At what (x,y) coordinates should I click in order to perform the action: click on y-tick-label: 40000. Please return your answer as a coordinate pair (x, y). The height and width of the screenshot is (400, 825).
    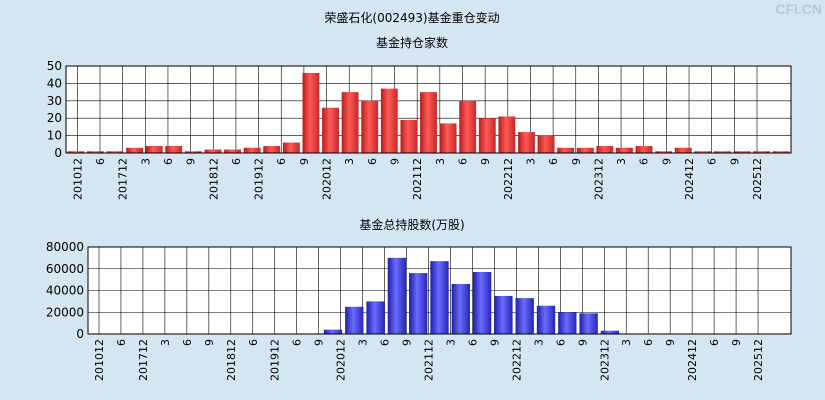
    Looking at the image, I should click on (65, 291).